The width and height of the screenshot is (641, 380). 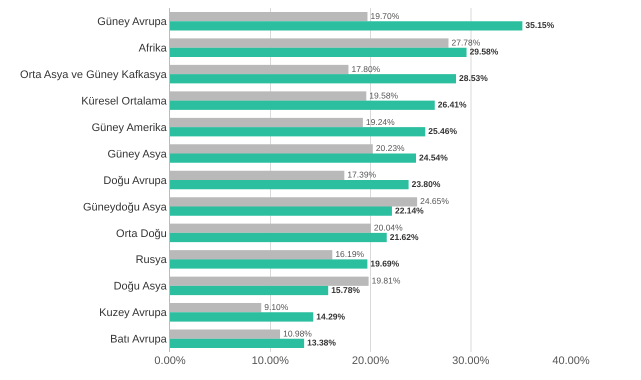 What do you see at coordinates (386, 281) in the screenshot?
I see `data-label: 19.81%` at bounding box center [386, 281].